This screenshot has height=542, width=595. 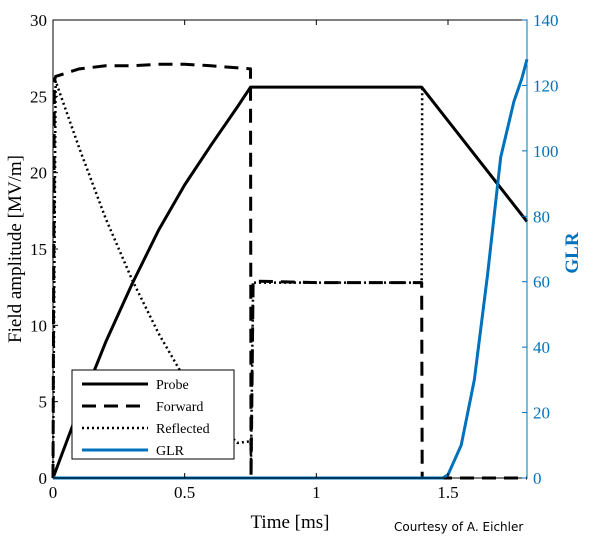 I want to click on y-right-tick-label: 60, so click(x=541, y=282).